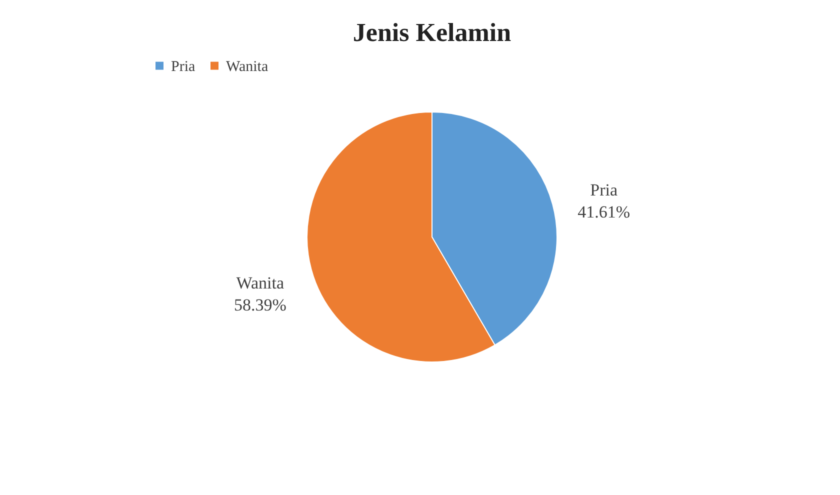 The height and width of the screenshot is (495, 840). Describe the element at coordinates (260, 282) in the screenshot. I see `slice-label: Wanita` at that location.